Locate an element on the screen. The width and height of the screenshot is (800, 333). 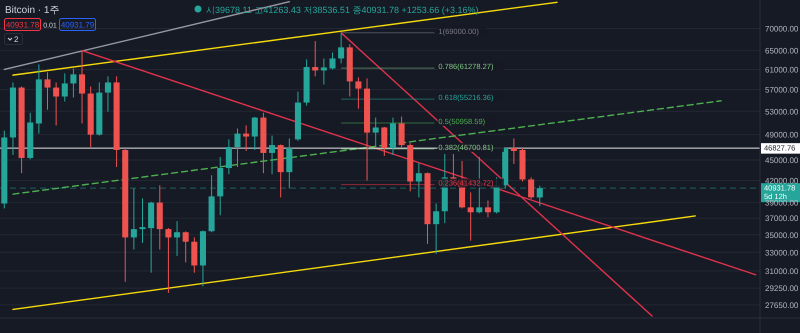
y-tick-label: 61000.00 is located at coordinates (782, 69).